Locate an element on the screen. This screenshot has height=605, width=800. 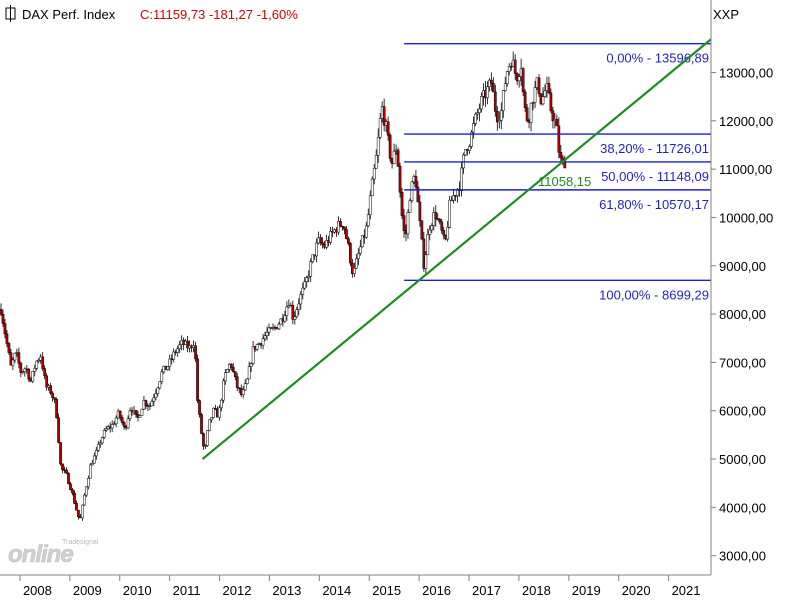
x-tick-label: 2012 is located at coordinates (237, 590).